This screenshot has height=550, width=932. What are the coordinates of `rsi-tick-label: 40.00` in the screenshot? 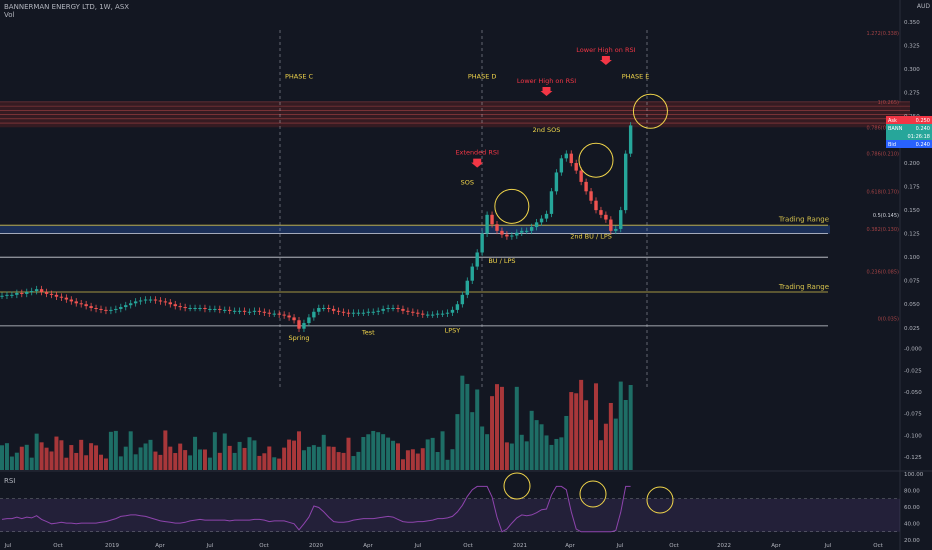 It's located at (912, 525).